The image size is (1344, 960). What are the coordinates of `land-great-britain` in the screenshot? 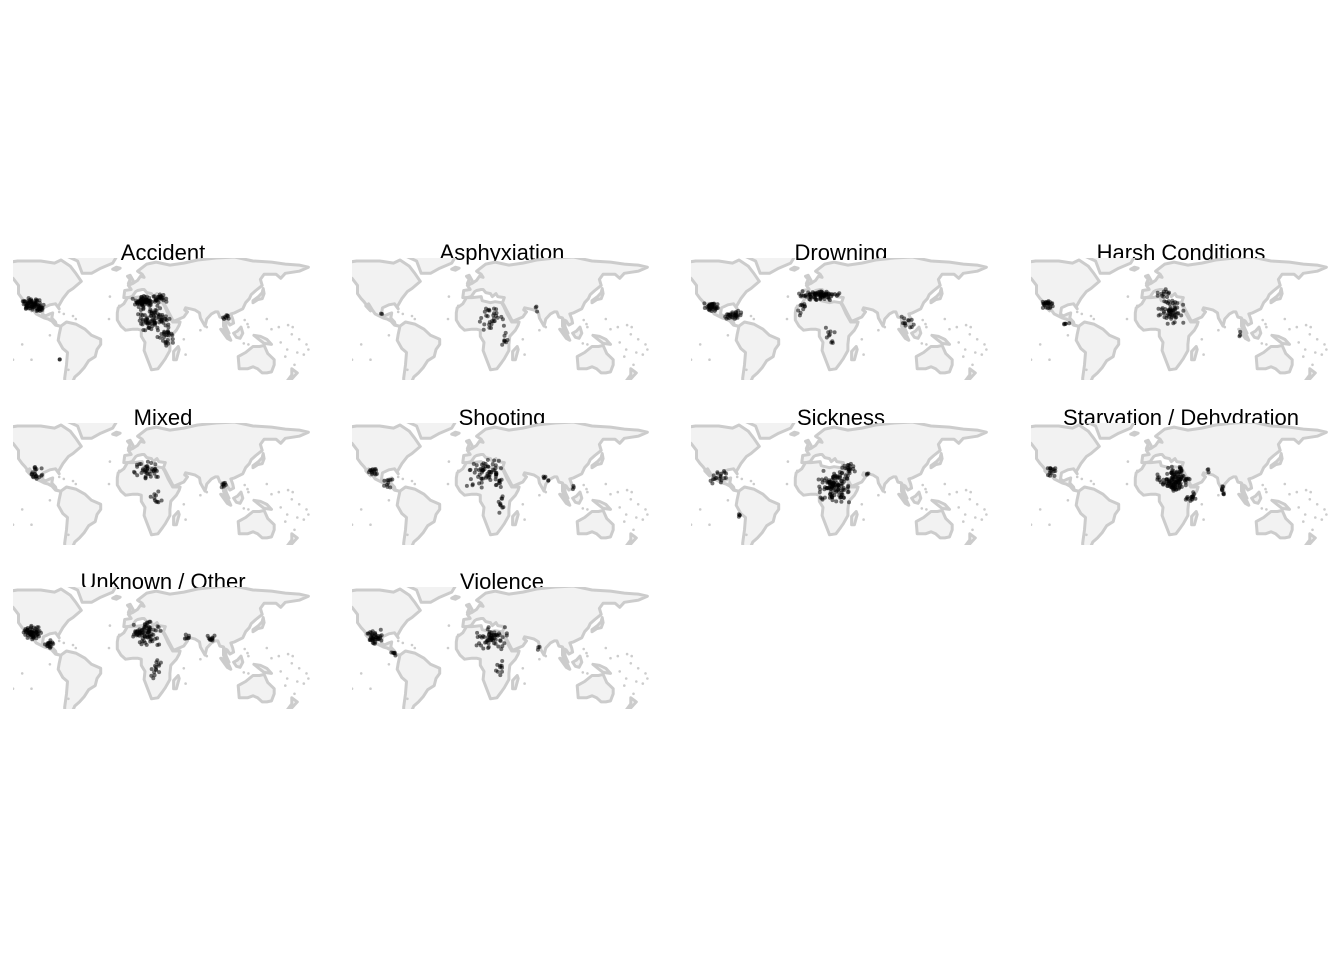 It's located at (470, 279).